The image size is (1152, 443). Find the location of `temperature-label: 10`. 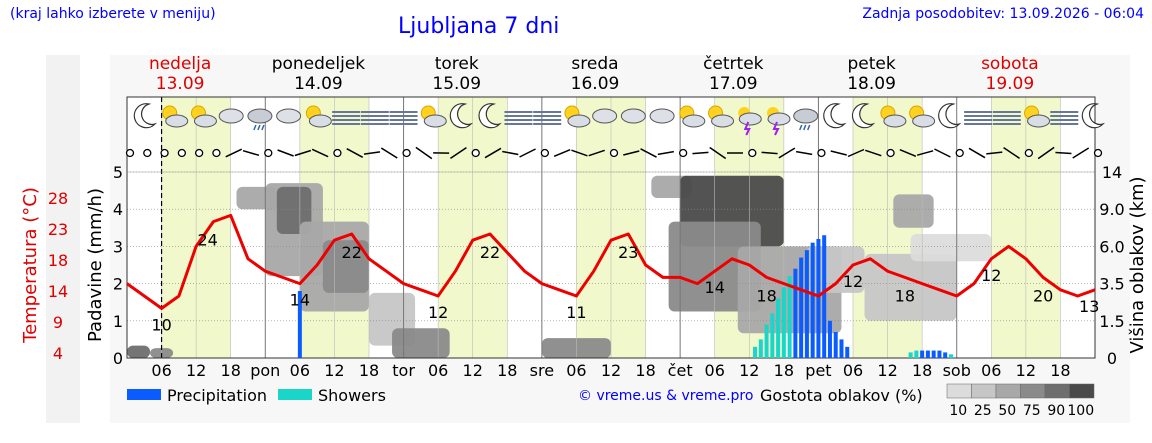

temperature-label: 10 is located at coordinates (161, 324).